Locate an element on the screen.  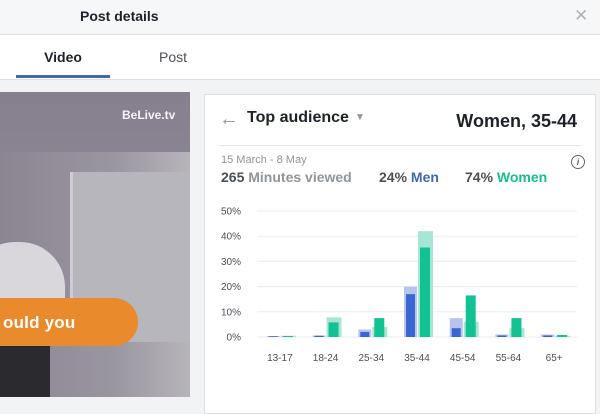
y-tick-label: 40% is located at coordinates (231, 237).